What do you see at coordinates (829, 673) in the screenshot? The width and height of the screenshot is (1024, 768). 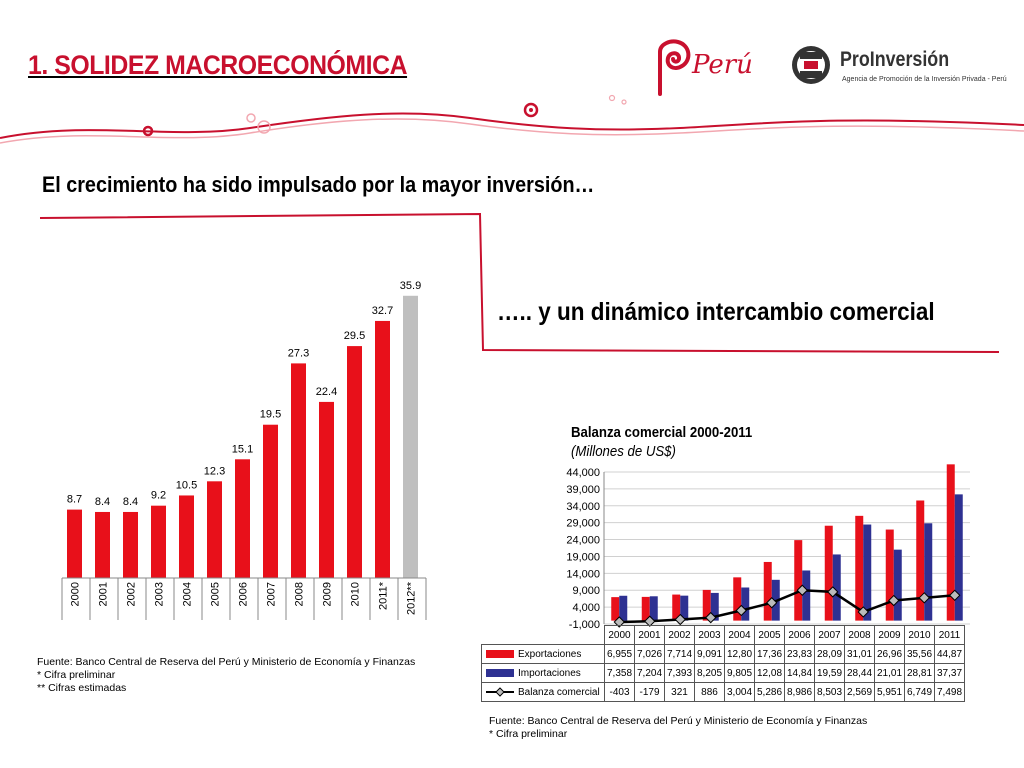 I see `table-cell: 19,59` at bounding box center [829, 673].